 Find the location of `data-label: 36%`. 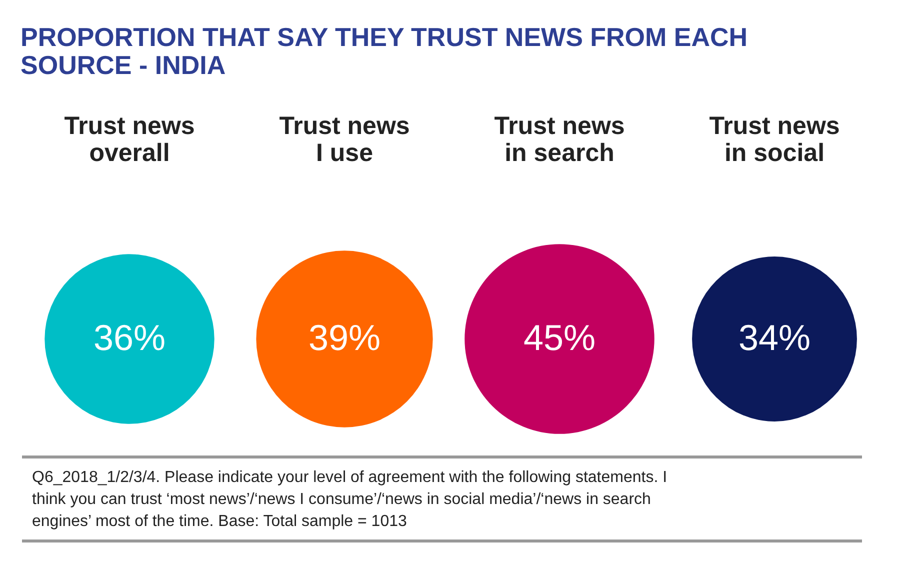

data-label: 36% is located at coordinates (129, 337).